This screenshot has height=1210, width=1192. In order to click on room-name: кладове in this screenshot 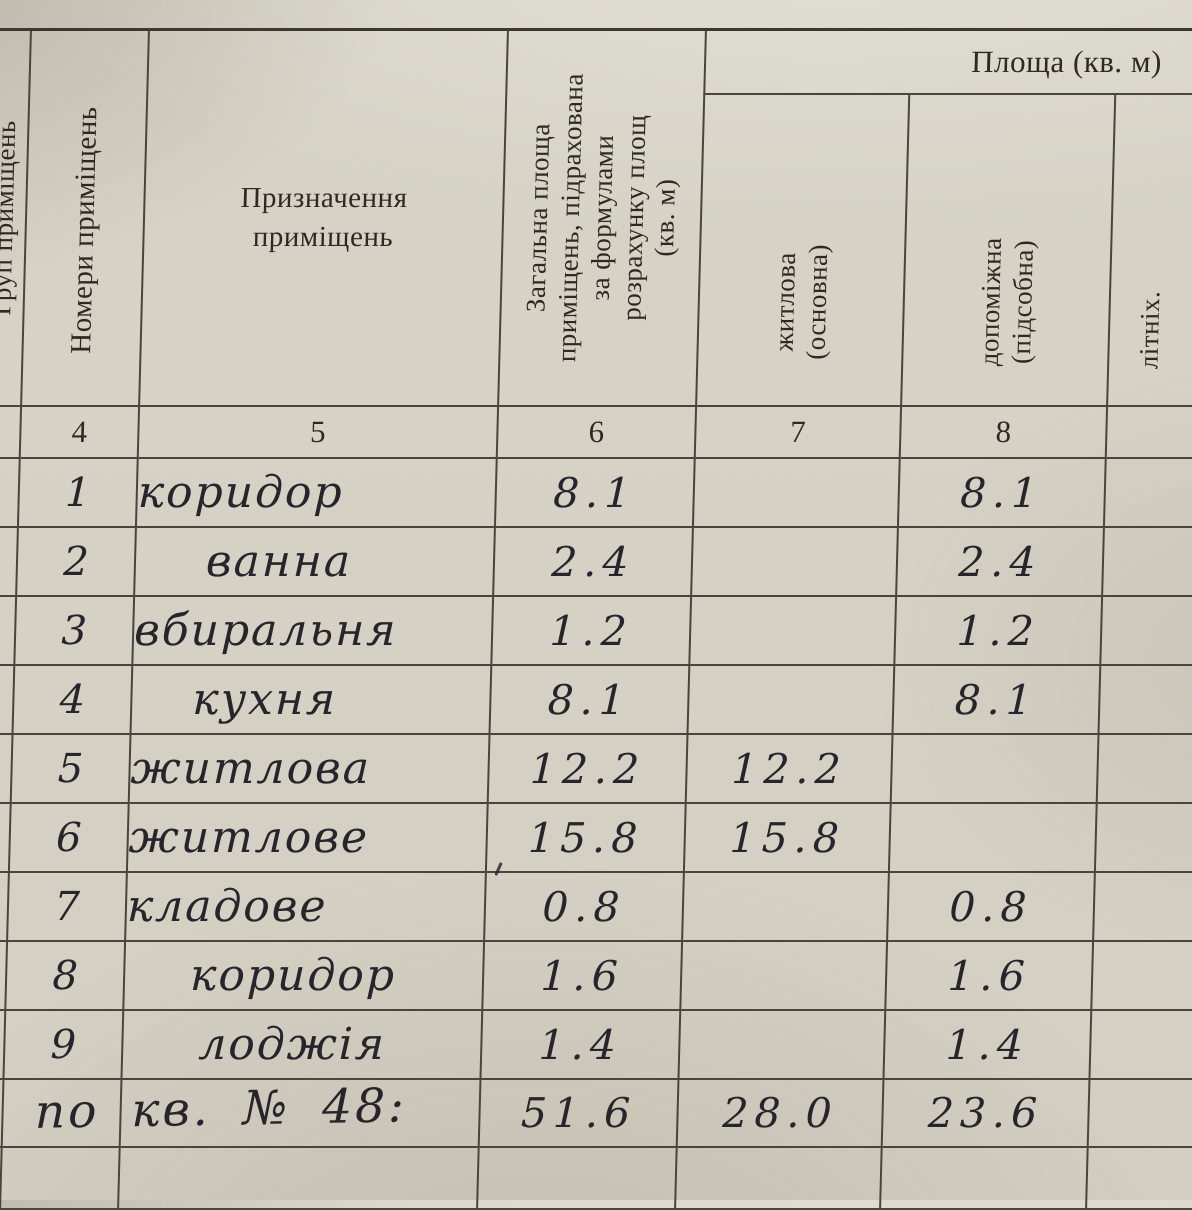, I will do `click(305, 906)`.